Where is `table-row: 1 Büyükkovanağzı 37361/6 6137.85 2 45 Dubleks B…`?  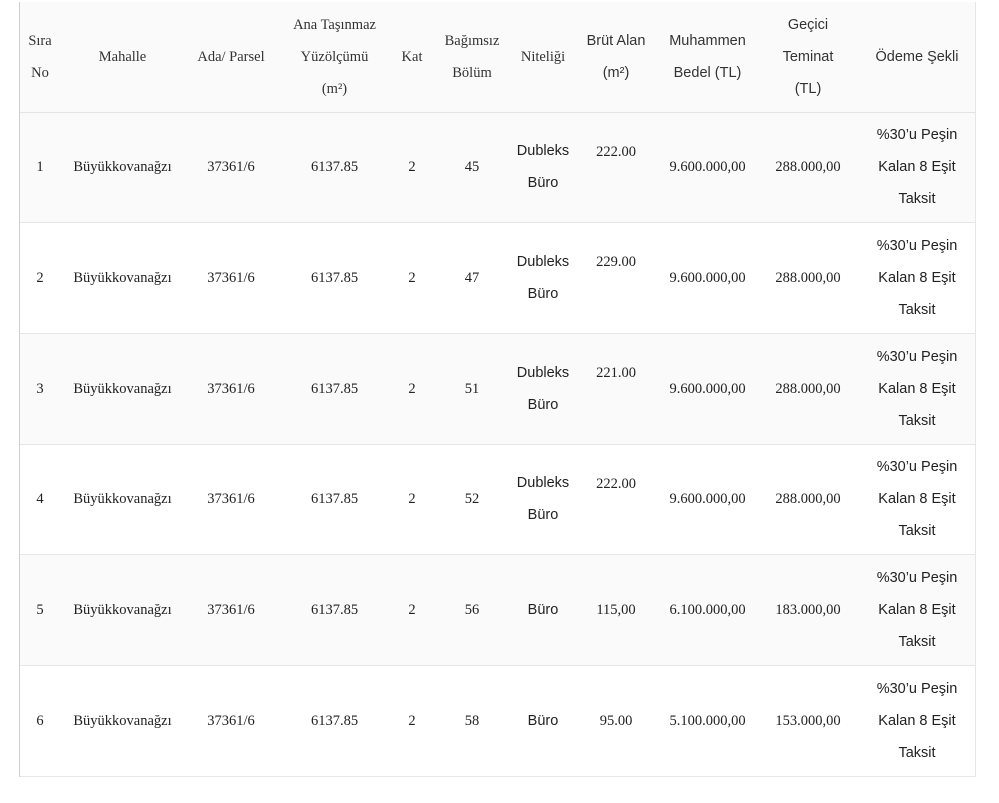 table-row: 1 Büyükkovanağzı 37361/6 6137.85 2 45 Dubleks B… is located at coordinates (497, 168).